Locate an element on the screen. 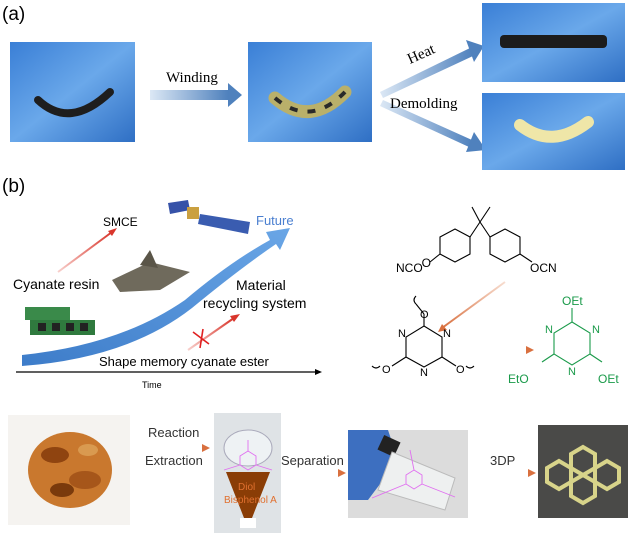 This screenshot has height=533, width=630. panel-b-label: (b) is located at coordinates (13, 186).